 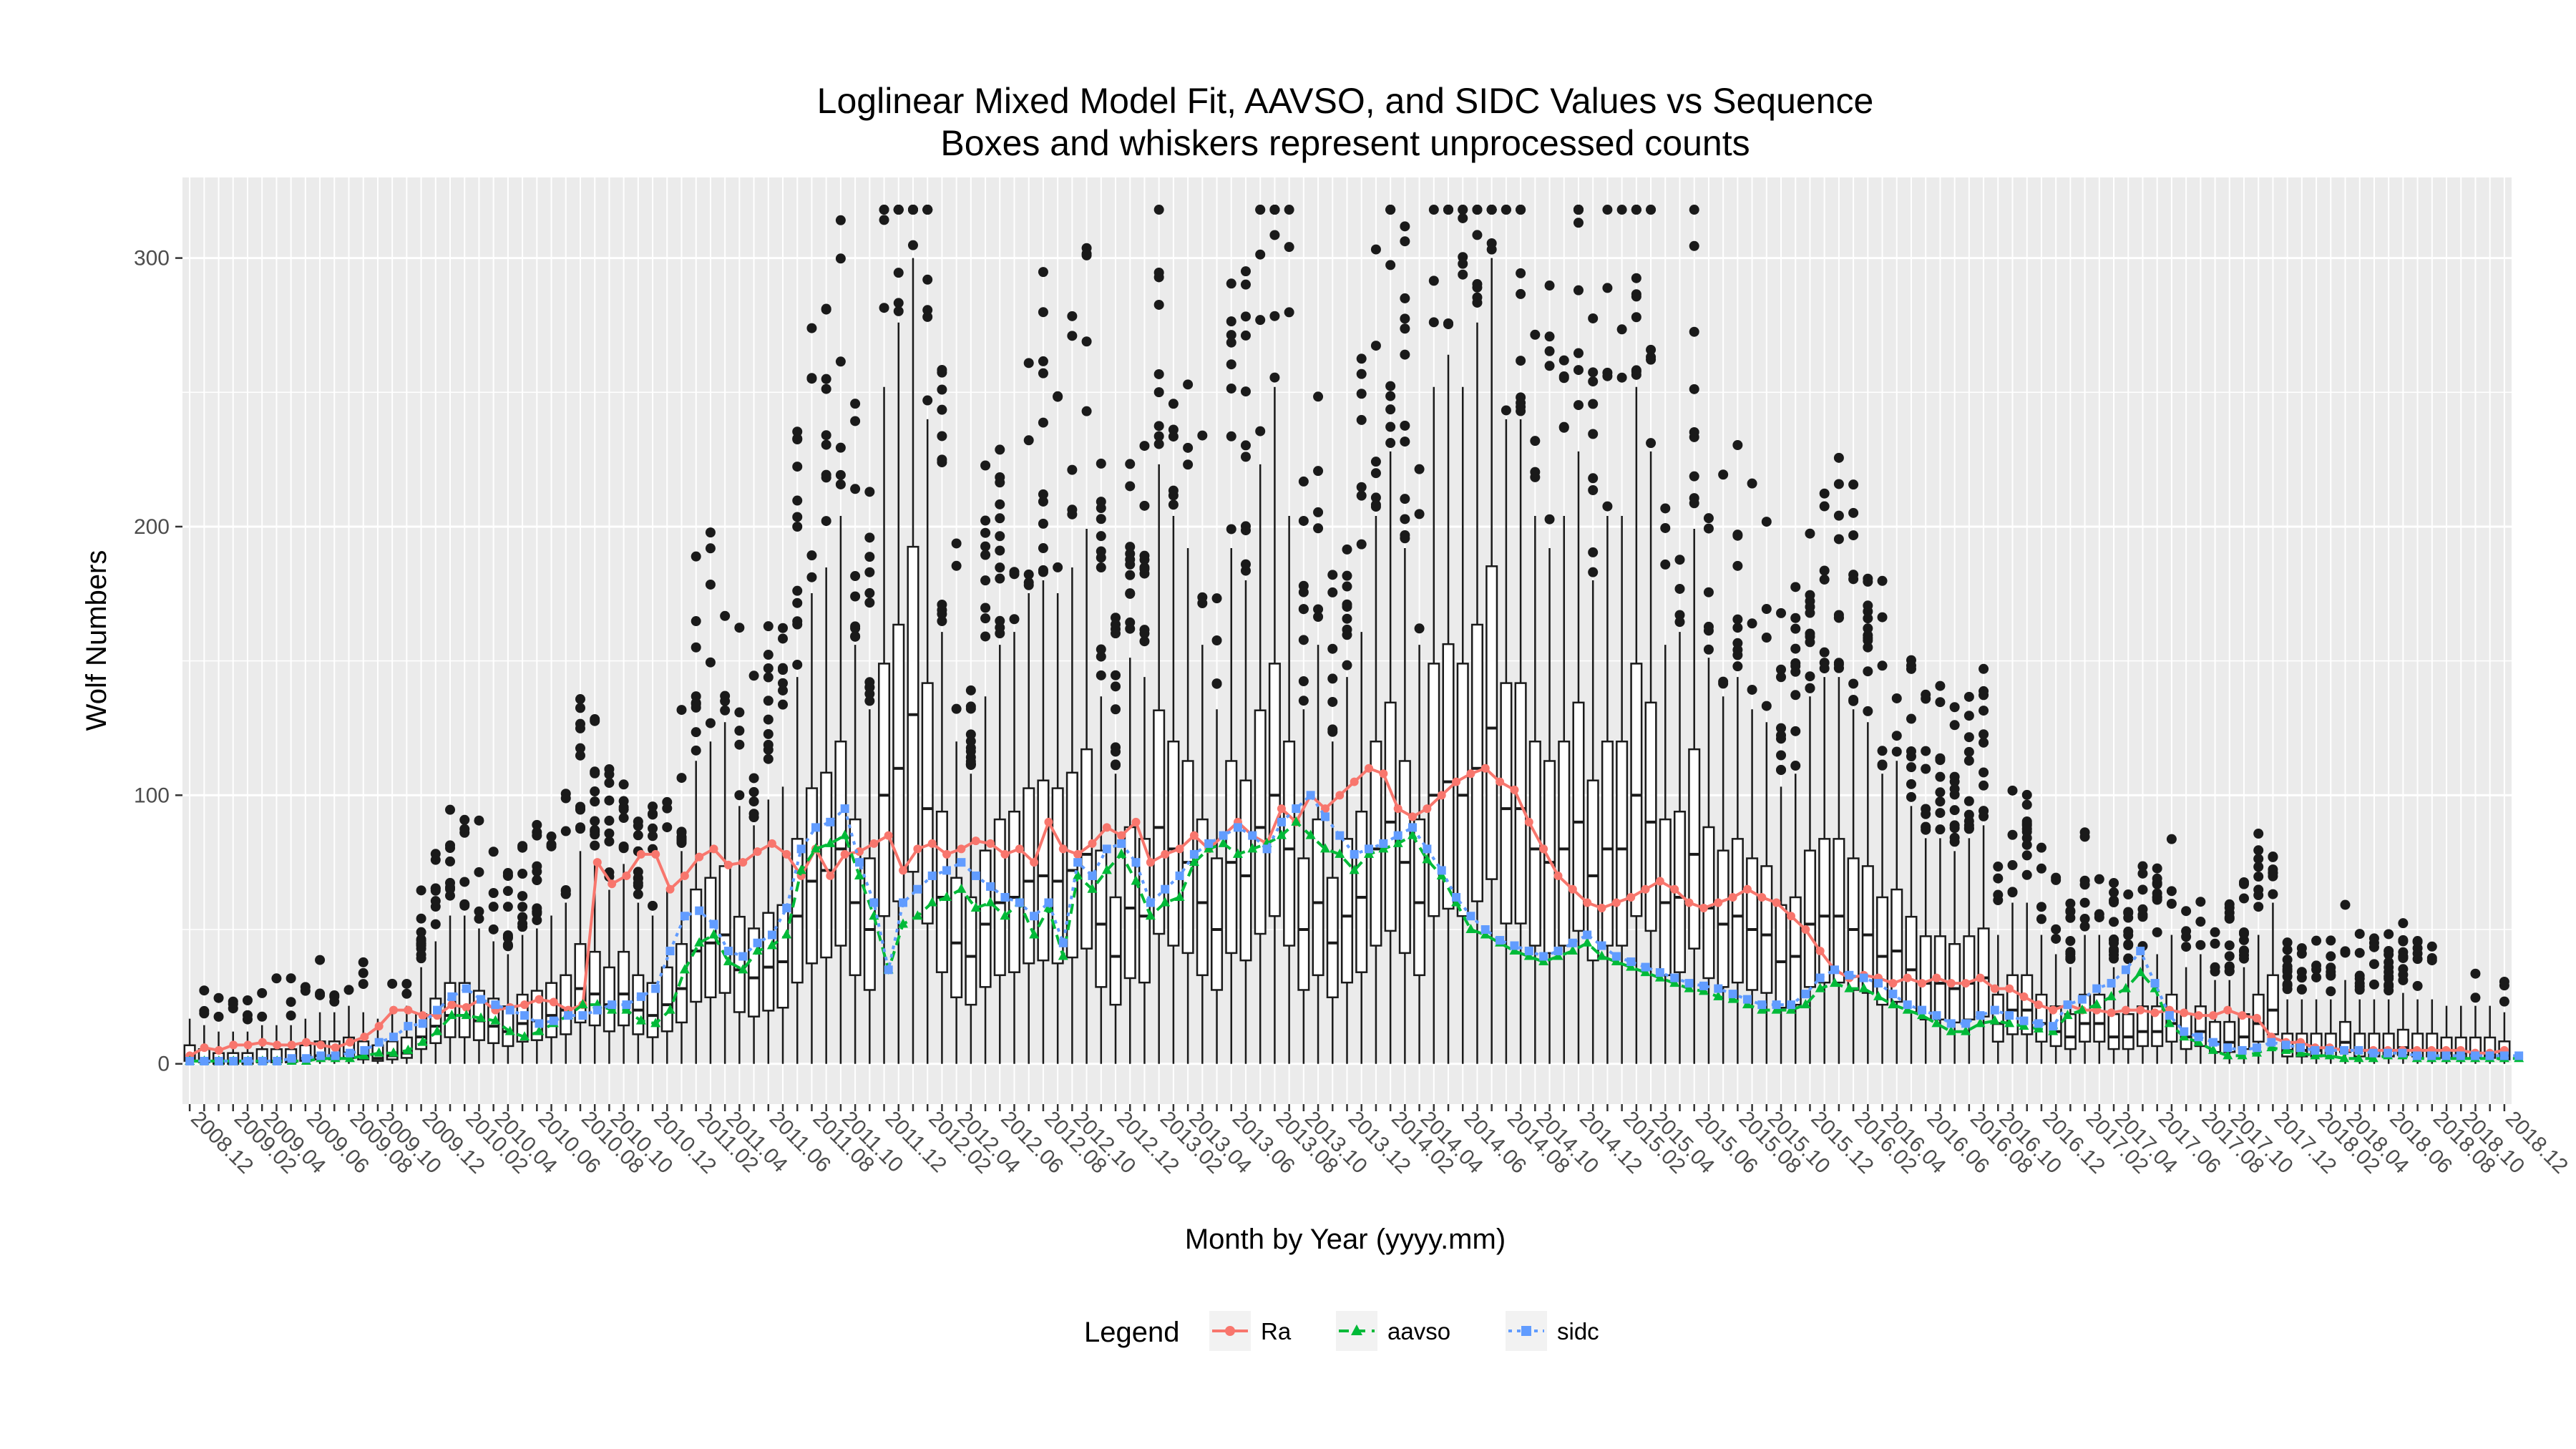 I want to click on legend-entry-aavso: aavso, so click(x=1393, y=1331).